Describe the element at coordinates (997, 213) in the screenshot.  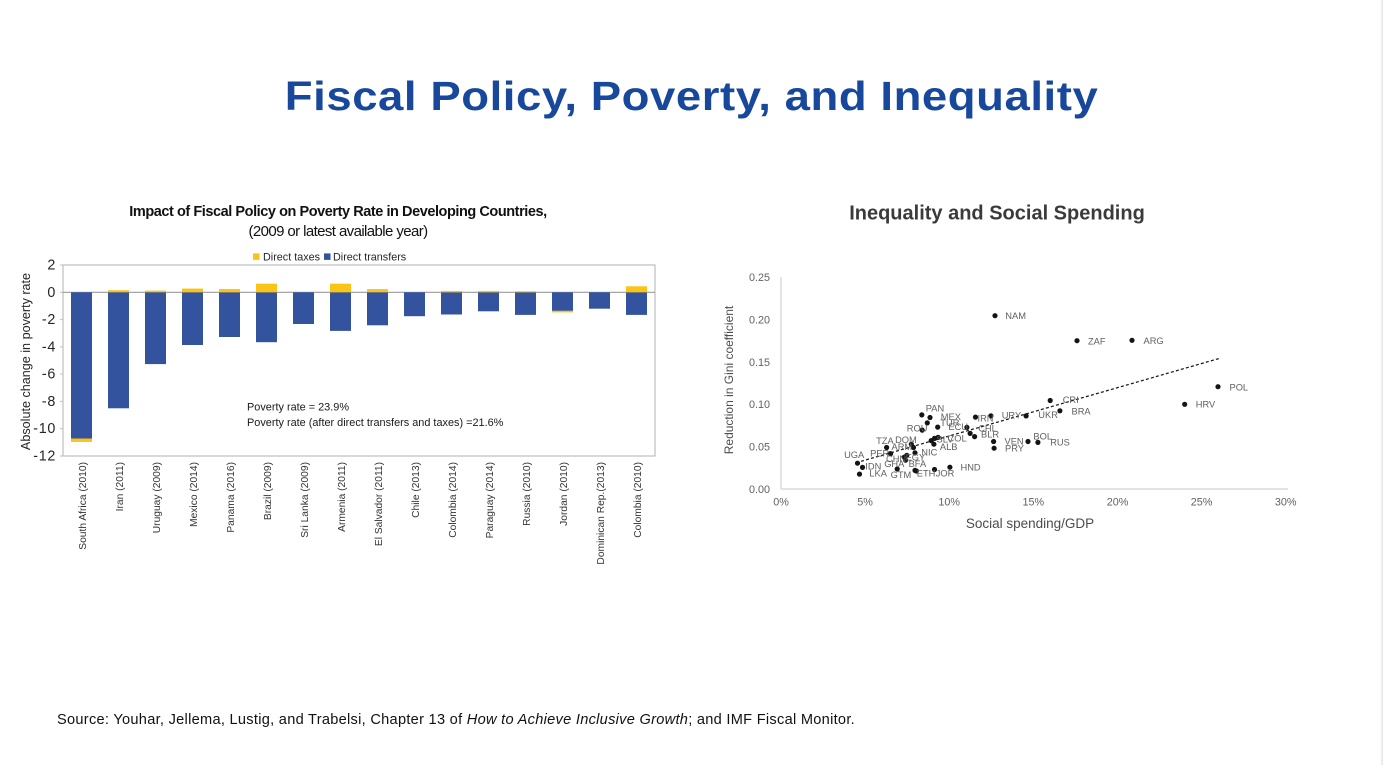
I see `svg-text: Inequality and Social Spending` at that location.